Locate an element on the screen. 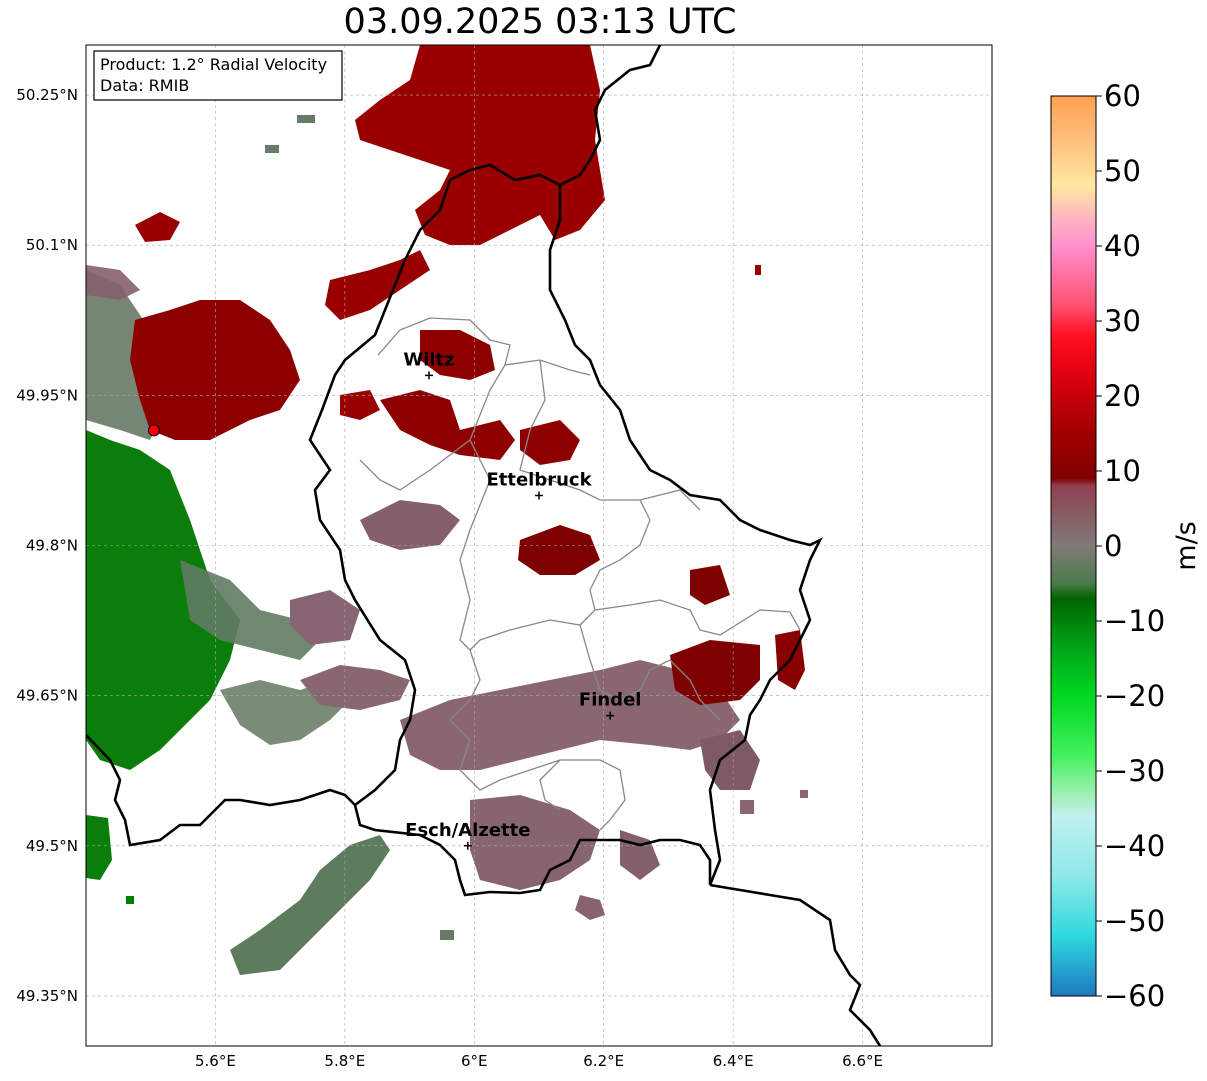 This screenshot has width=1207, height=1081. lat-tick-label: 50.25°N is located at coordinates (47, 95).